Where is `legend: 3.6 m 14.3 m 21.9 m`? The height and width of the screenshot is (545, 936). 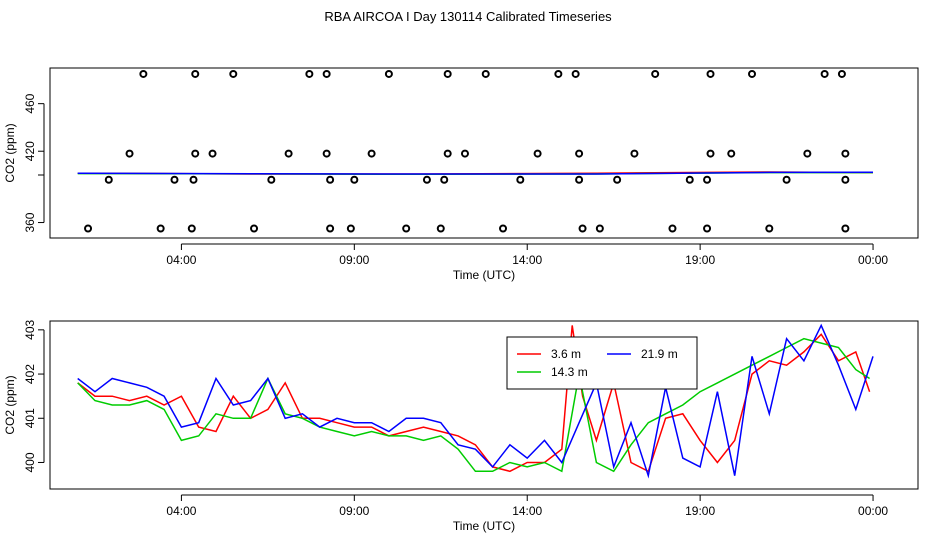
legend: 3.6 m 14.3 m 21.9 m is located at coordinates (602, 363).